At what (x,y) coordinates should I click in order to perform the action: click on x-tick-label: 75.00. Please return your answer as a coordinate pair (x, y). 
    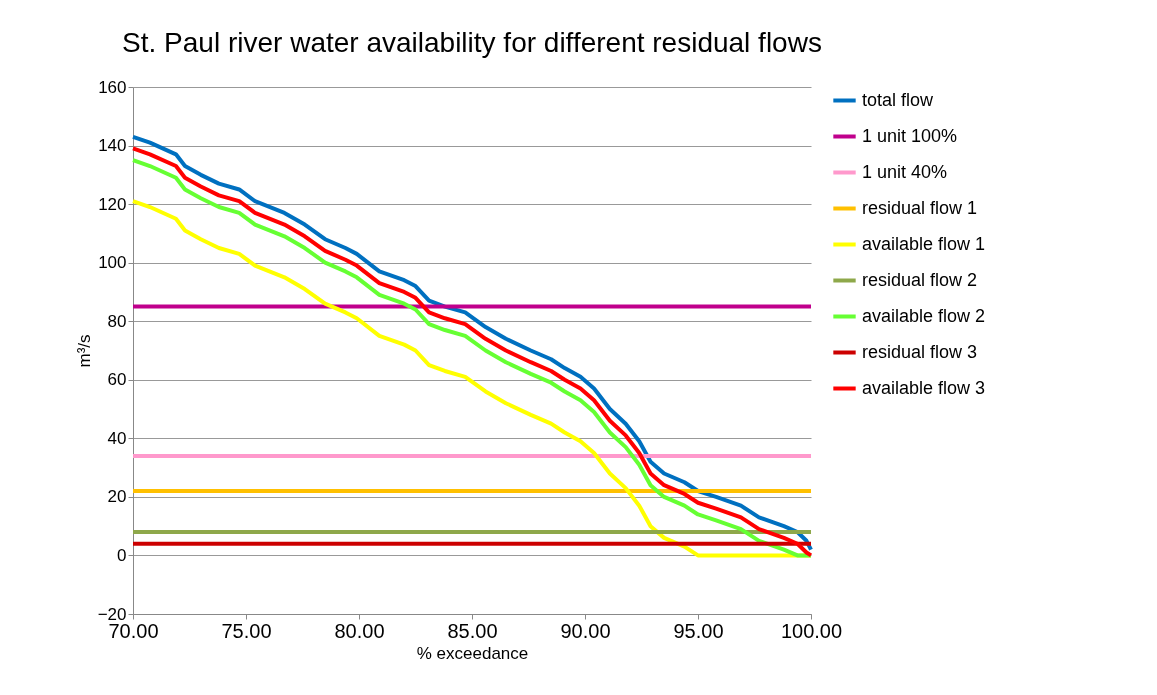
    Looking at the image, I should click on (246, 630).